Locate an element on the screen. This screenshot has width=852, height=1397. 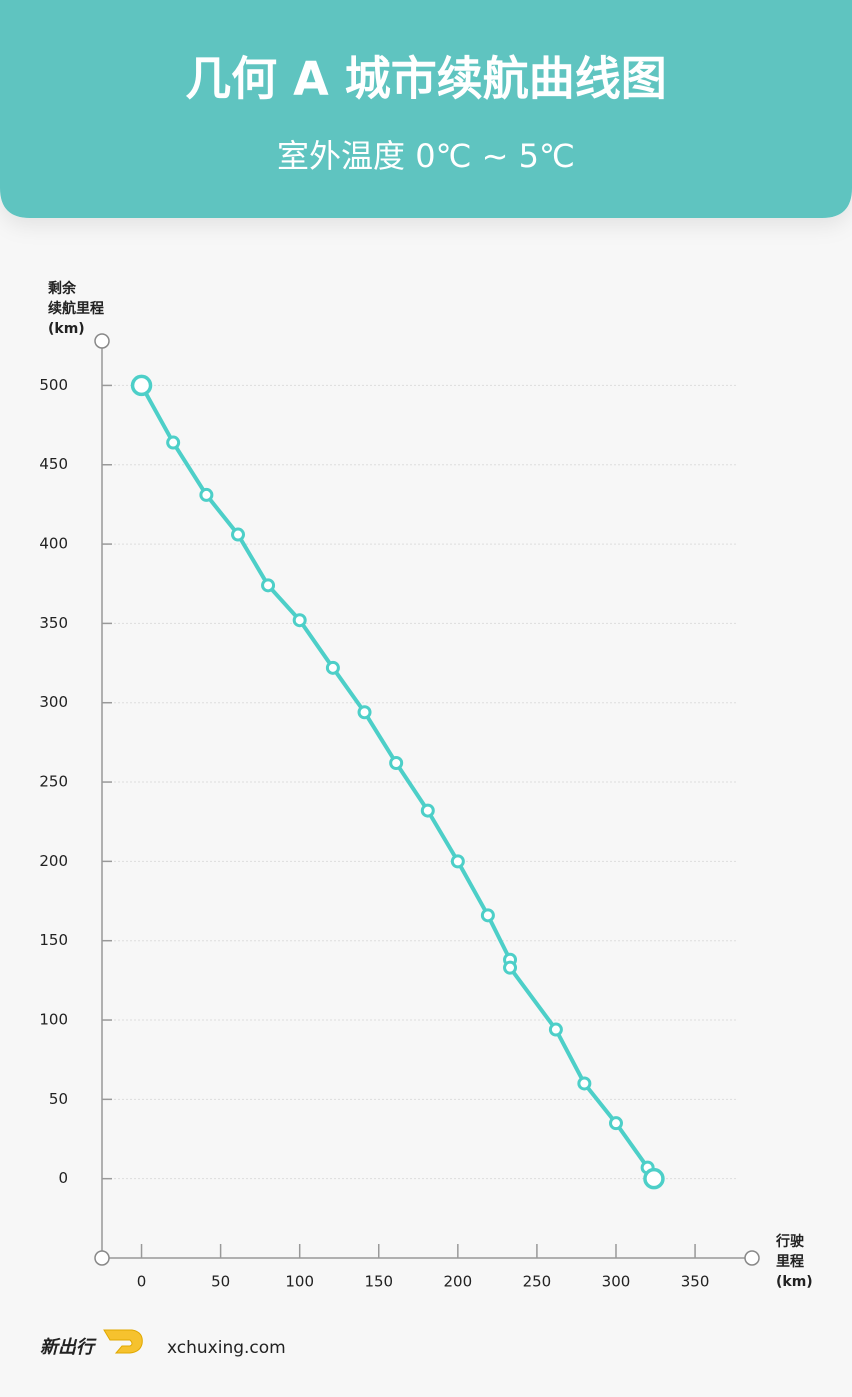
x-tick-label: 0 is located at coordinates (142, 1282).